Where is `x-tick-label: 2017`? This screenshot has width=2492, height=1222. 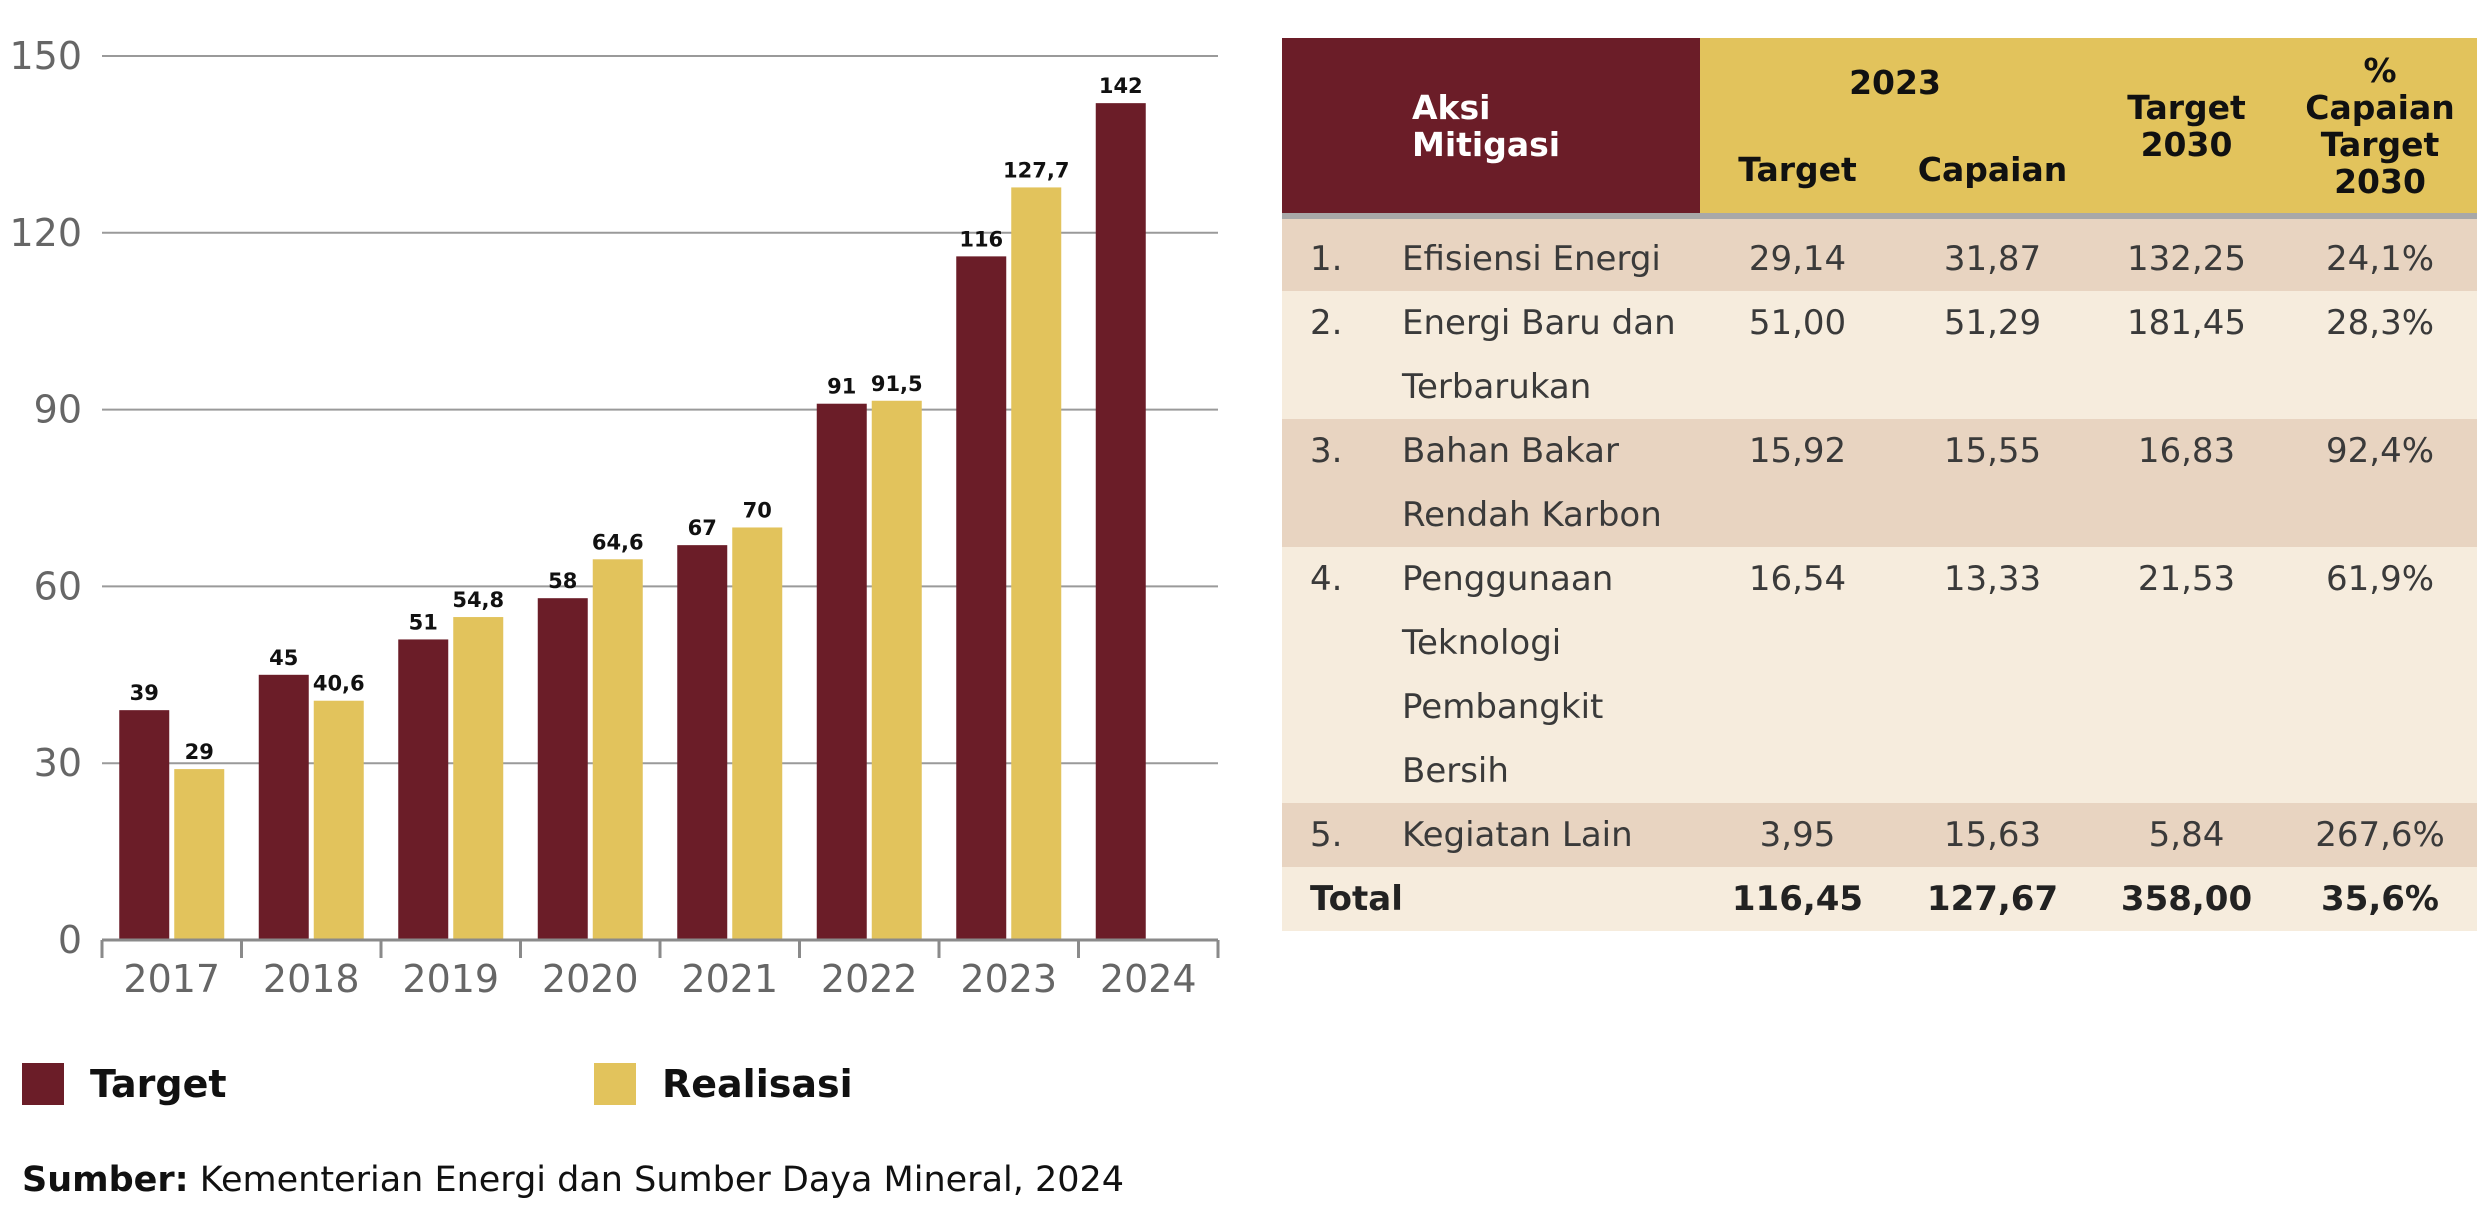 x-tick-label: 2017 is located at coordinates (171, 979).